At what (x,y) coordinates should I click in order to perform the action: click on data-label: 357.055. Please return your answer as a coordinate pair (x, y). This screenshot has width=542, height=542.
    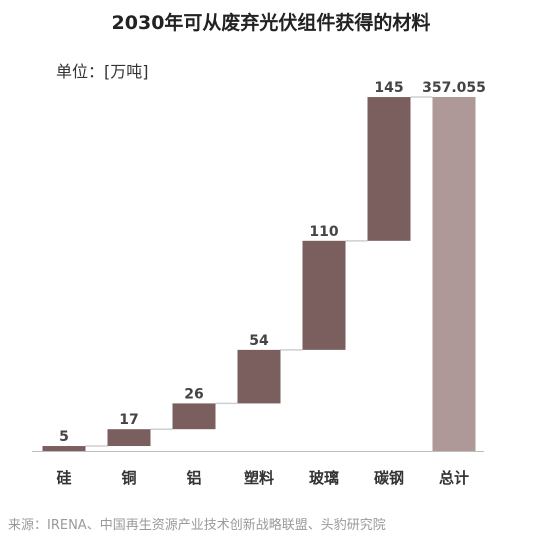
    Looking at the image, I should click on (454, 88).